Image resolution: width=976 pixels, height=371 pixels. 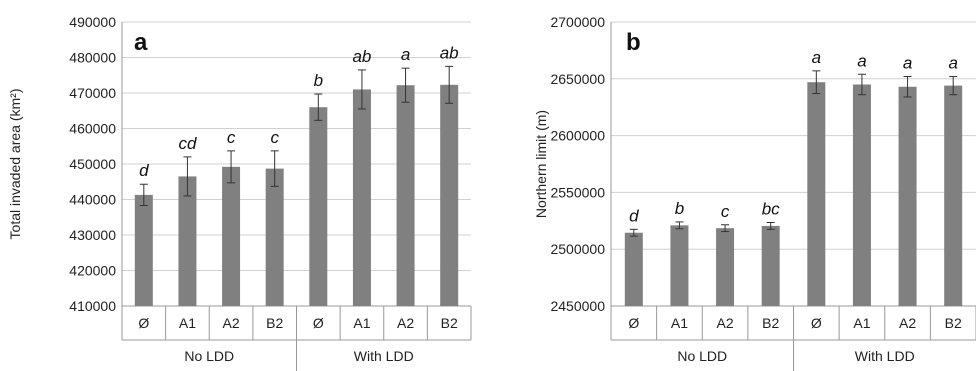 What do you see at coordinates (577, 22) in the screenshot?
I see `y-tick-label: 2700000` at bounding box center [577, 22].